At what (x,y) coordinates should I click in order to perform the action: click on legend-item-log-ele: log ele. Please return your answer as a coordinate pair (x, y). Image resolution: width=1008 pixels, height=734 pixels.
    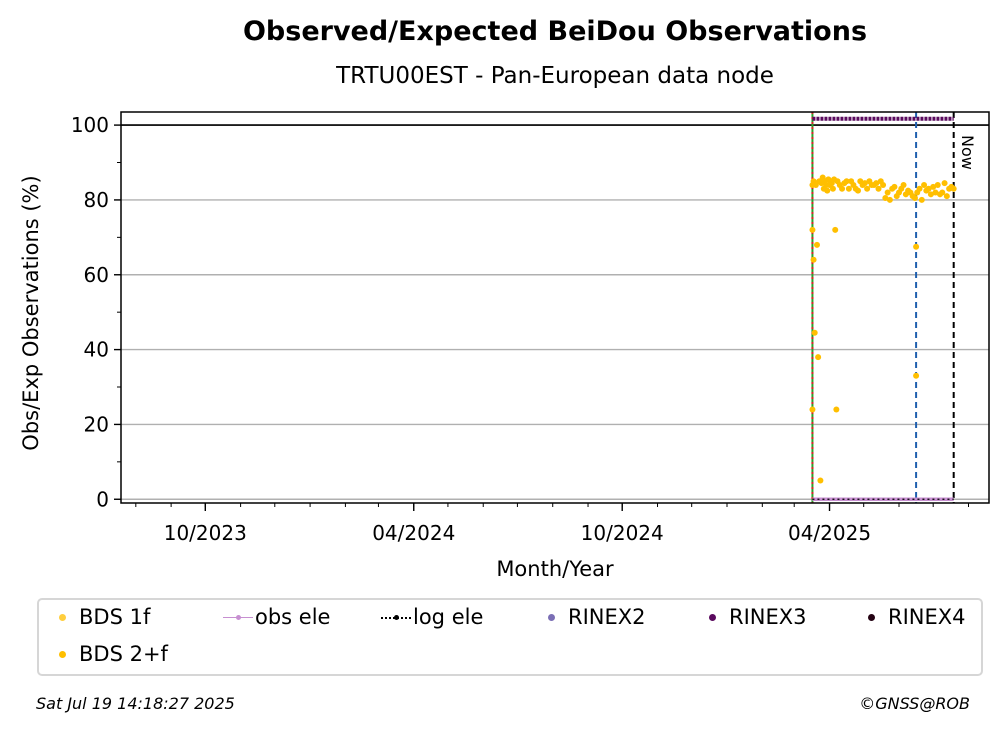
    Looking at the image, I should click on (432, 617).